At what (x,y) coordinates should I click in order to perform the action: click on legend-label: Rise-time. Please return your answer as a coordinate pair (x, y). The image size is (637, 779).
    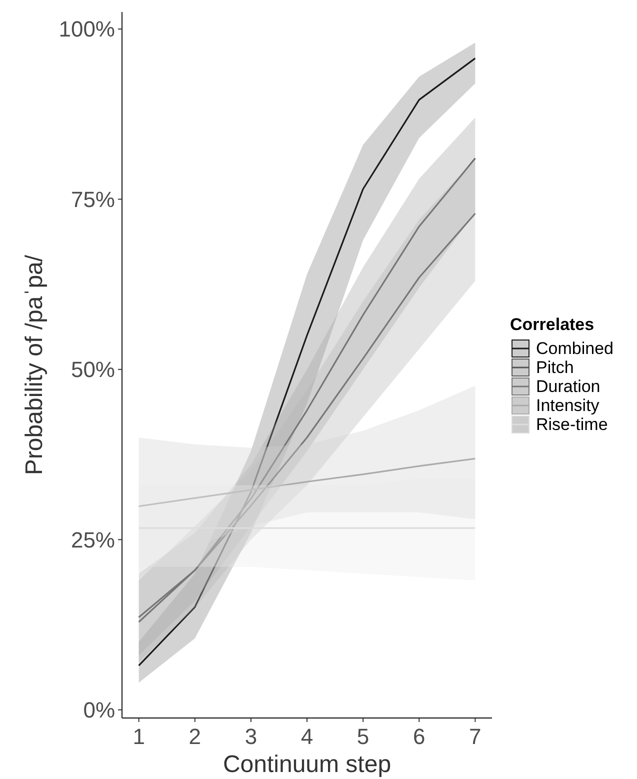
    Looking at the image, I should click on (572, 424).